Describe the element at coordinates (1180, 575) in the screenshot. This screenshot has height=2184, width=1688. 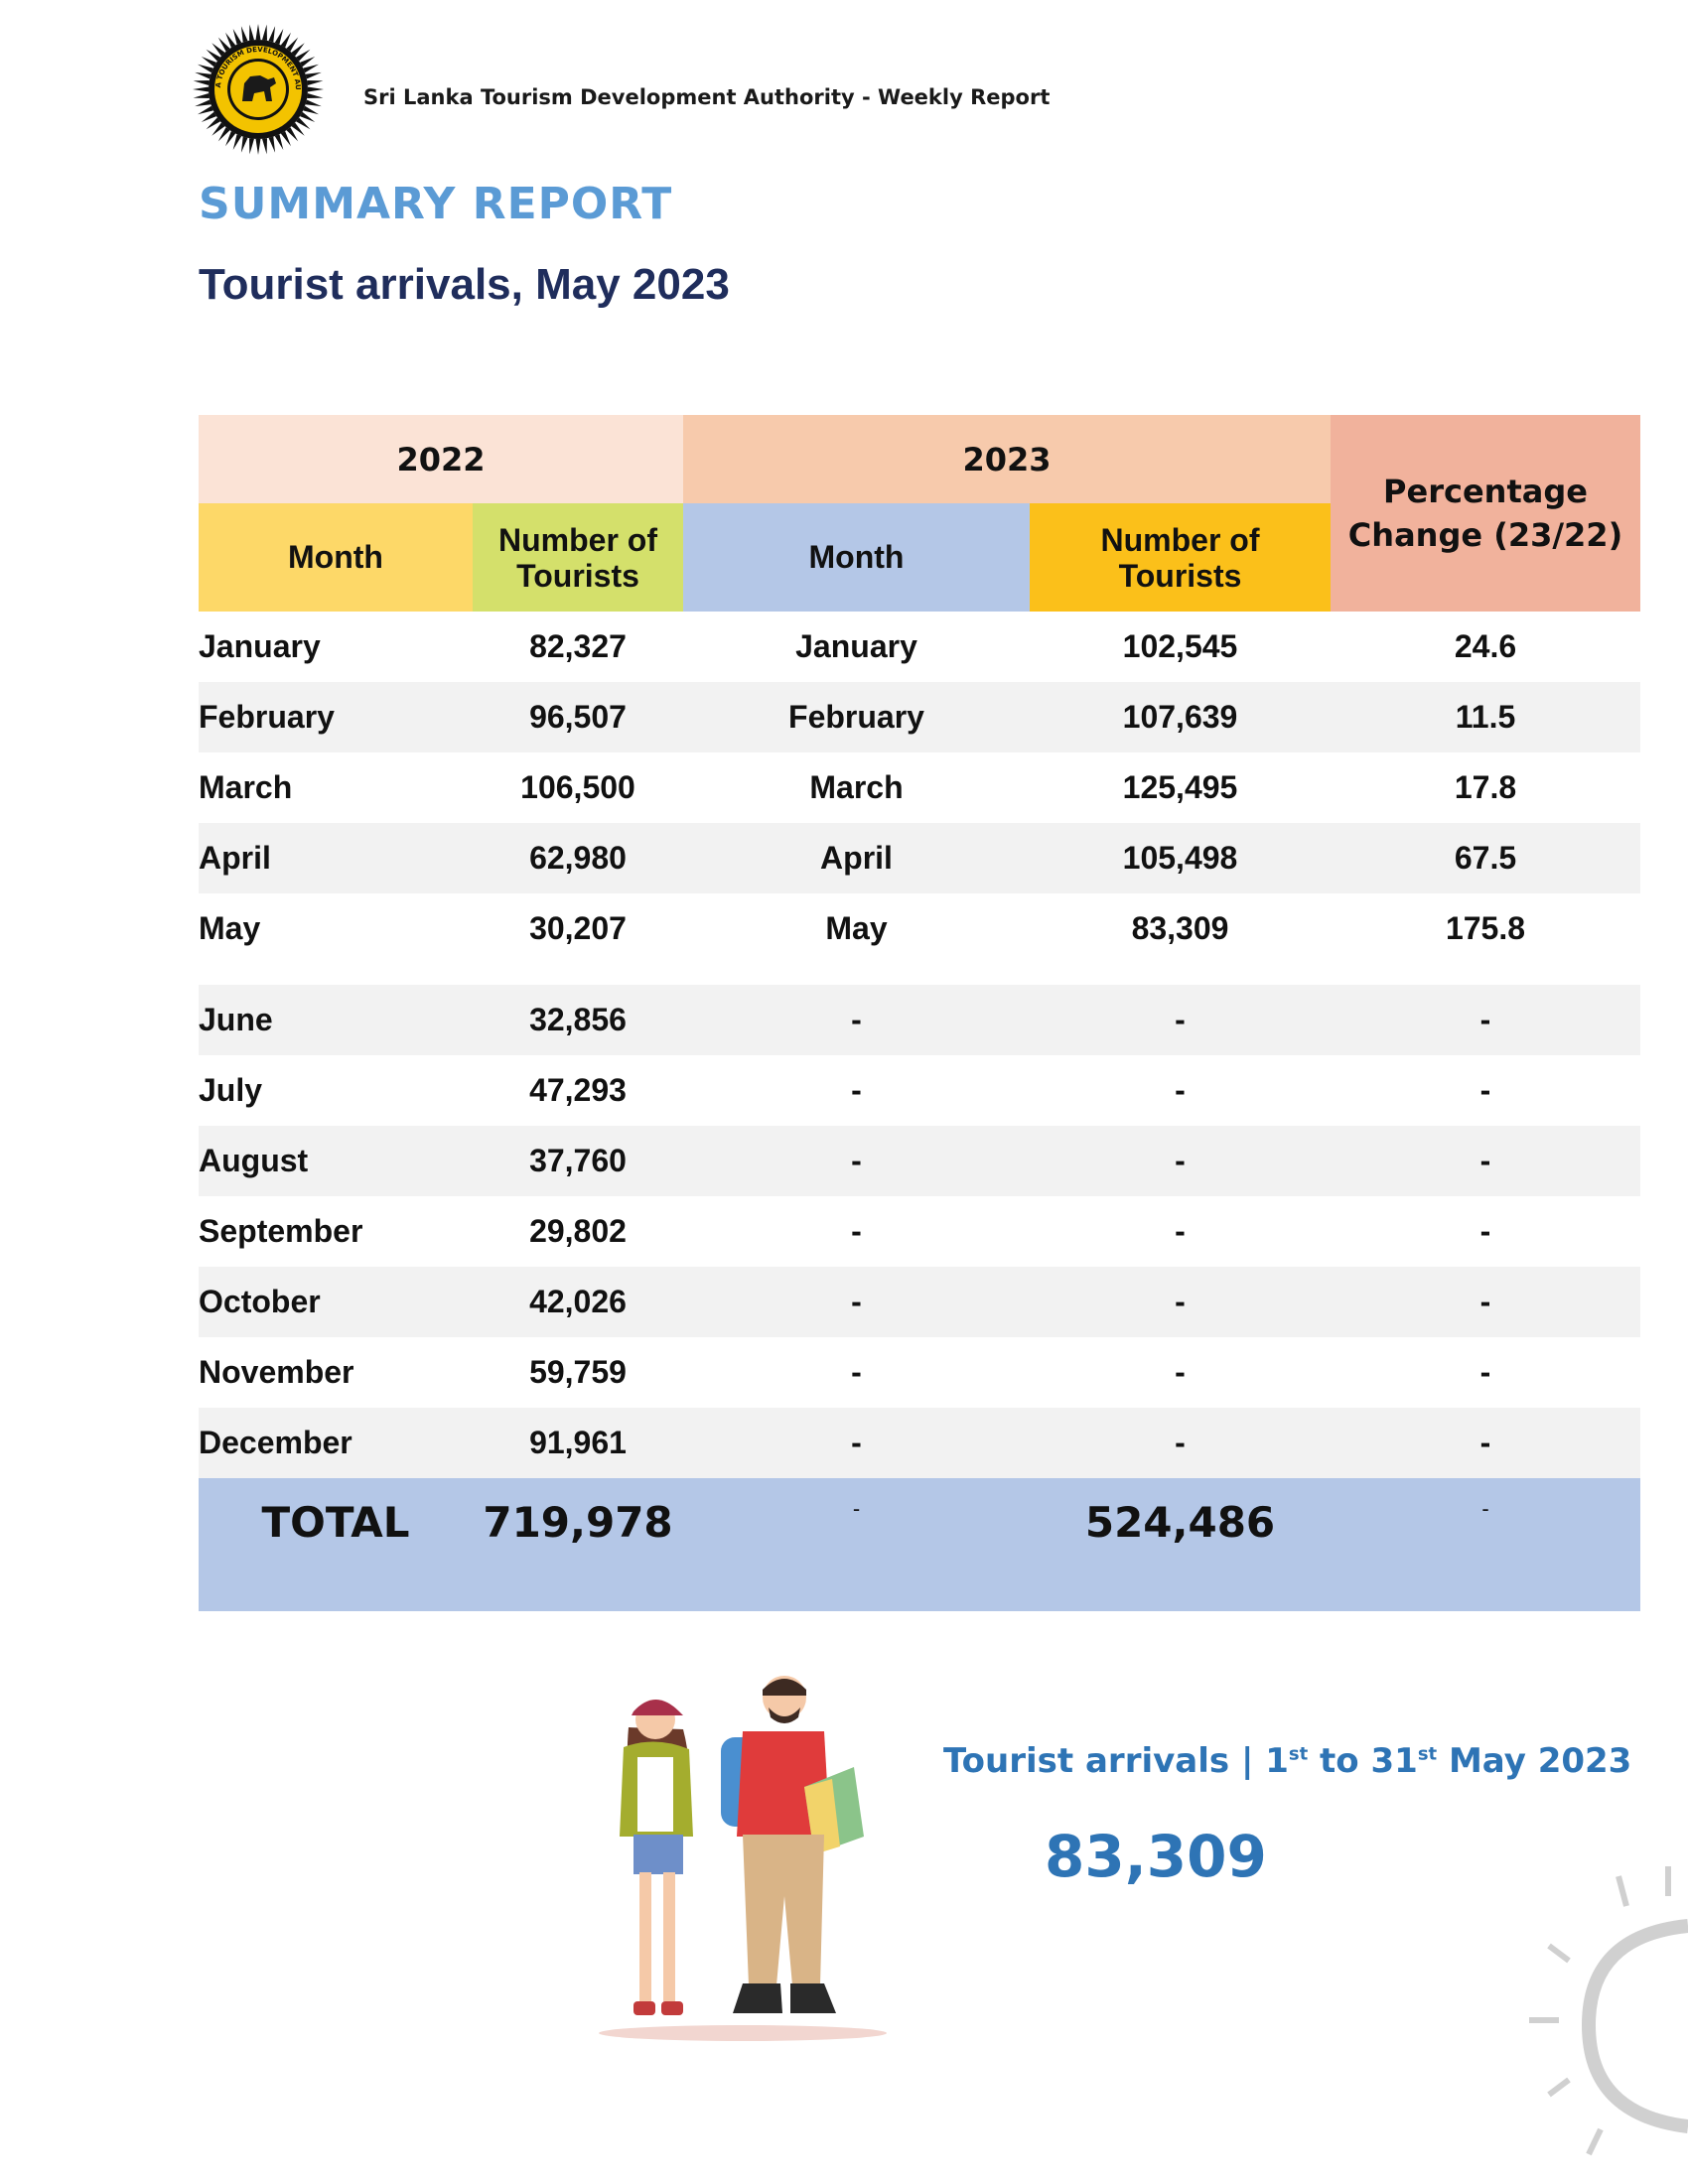
I see `tourists-2023-header-line2: Tourists` at that location.